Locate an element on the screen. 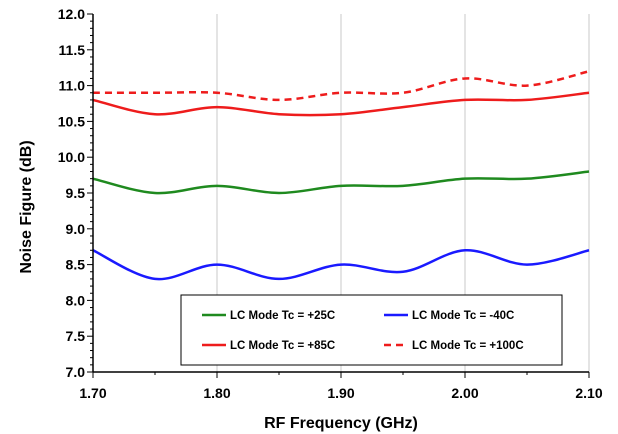 Image resolution: width=618 pixels, height=434 pixels. y-tick-label: 10.5 is located at coordinates (71, 121).